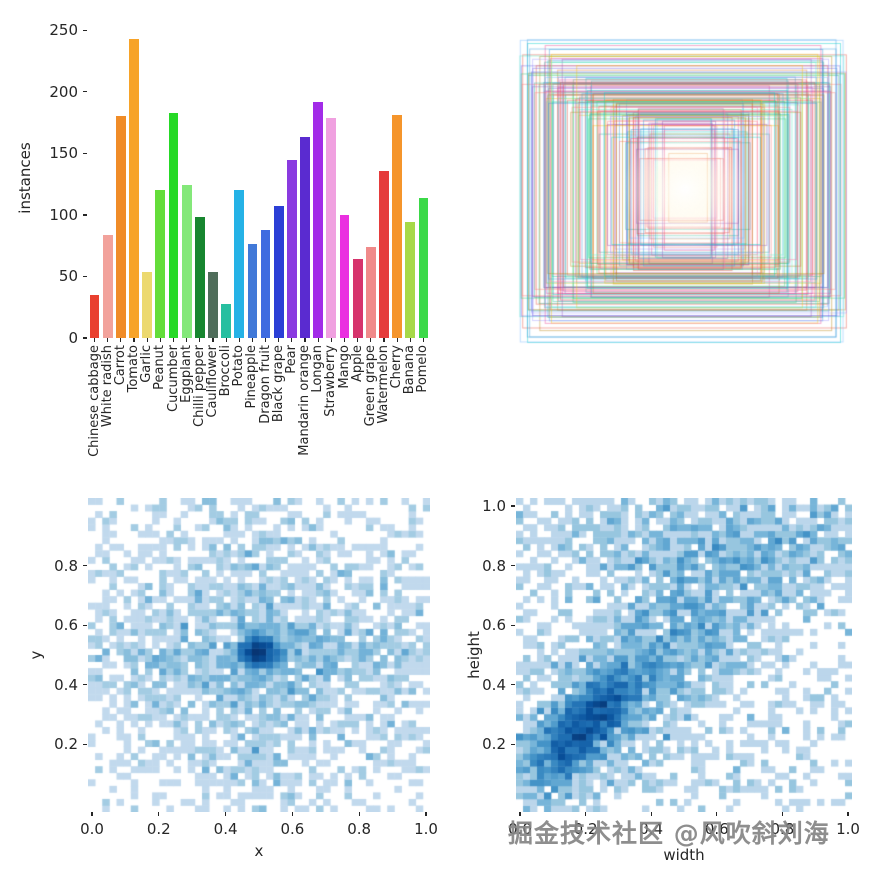  Describe the element at coordinates (278, 384) in the screenshot. I see `category-label: Black grape` at that location.